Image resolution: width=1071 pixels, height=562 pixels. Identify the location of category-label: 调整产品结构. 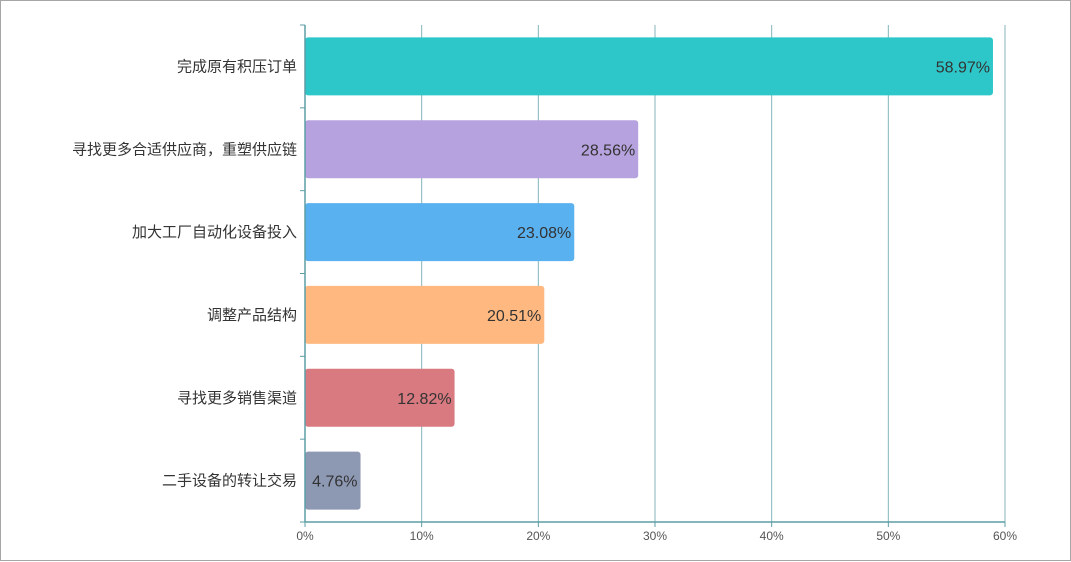
(252, 315).